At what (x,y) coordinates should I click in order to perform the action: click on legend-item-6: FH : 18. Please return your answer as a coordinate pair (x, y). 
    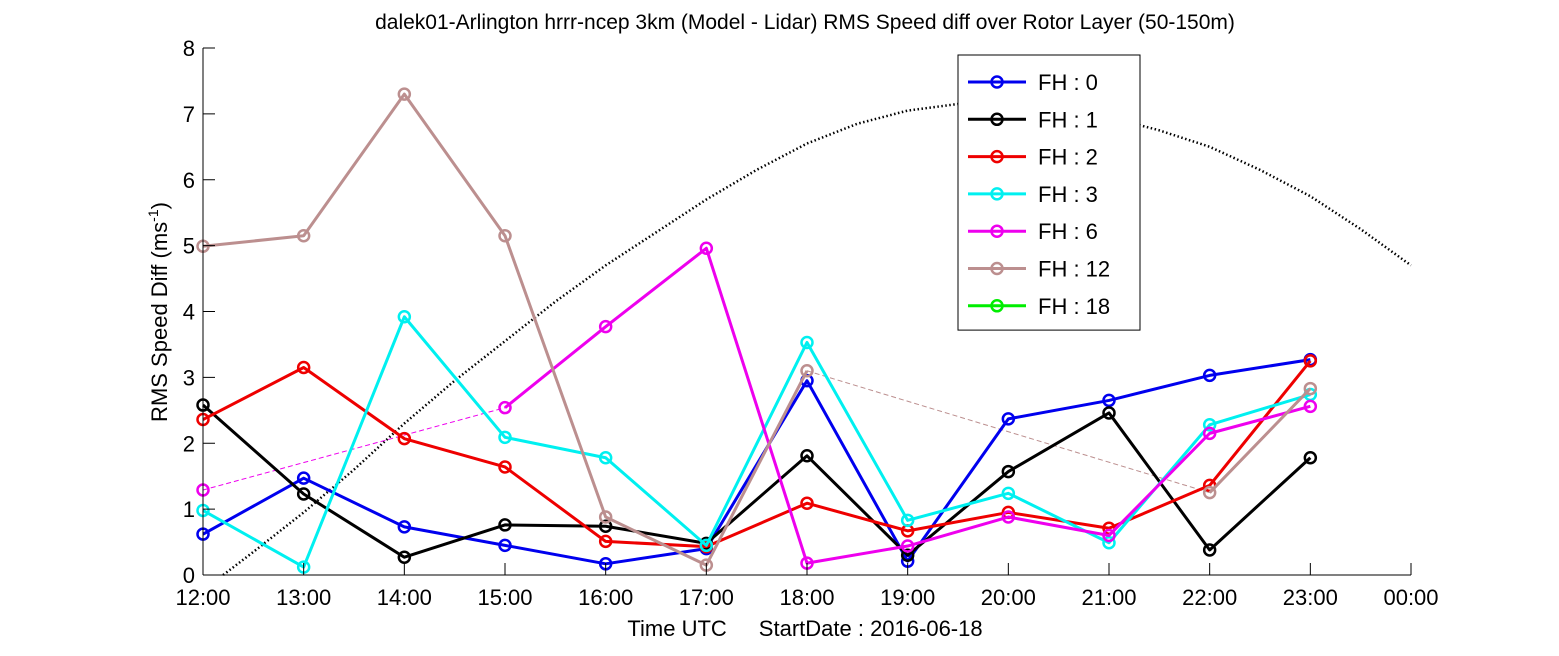
    Looking at the image, I should click on (1039, 306).